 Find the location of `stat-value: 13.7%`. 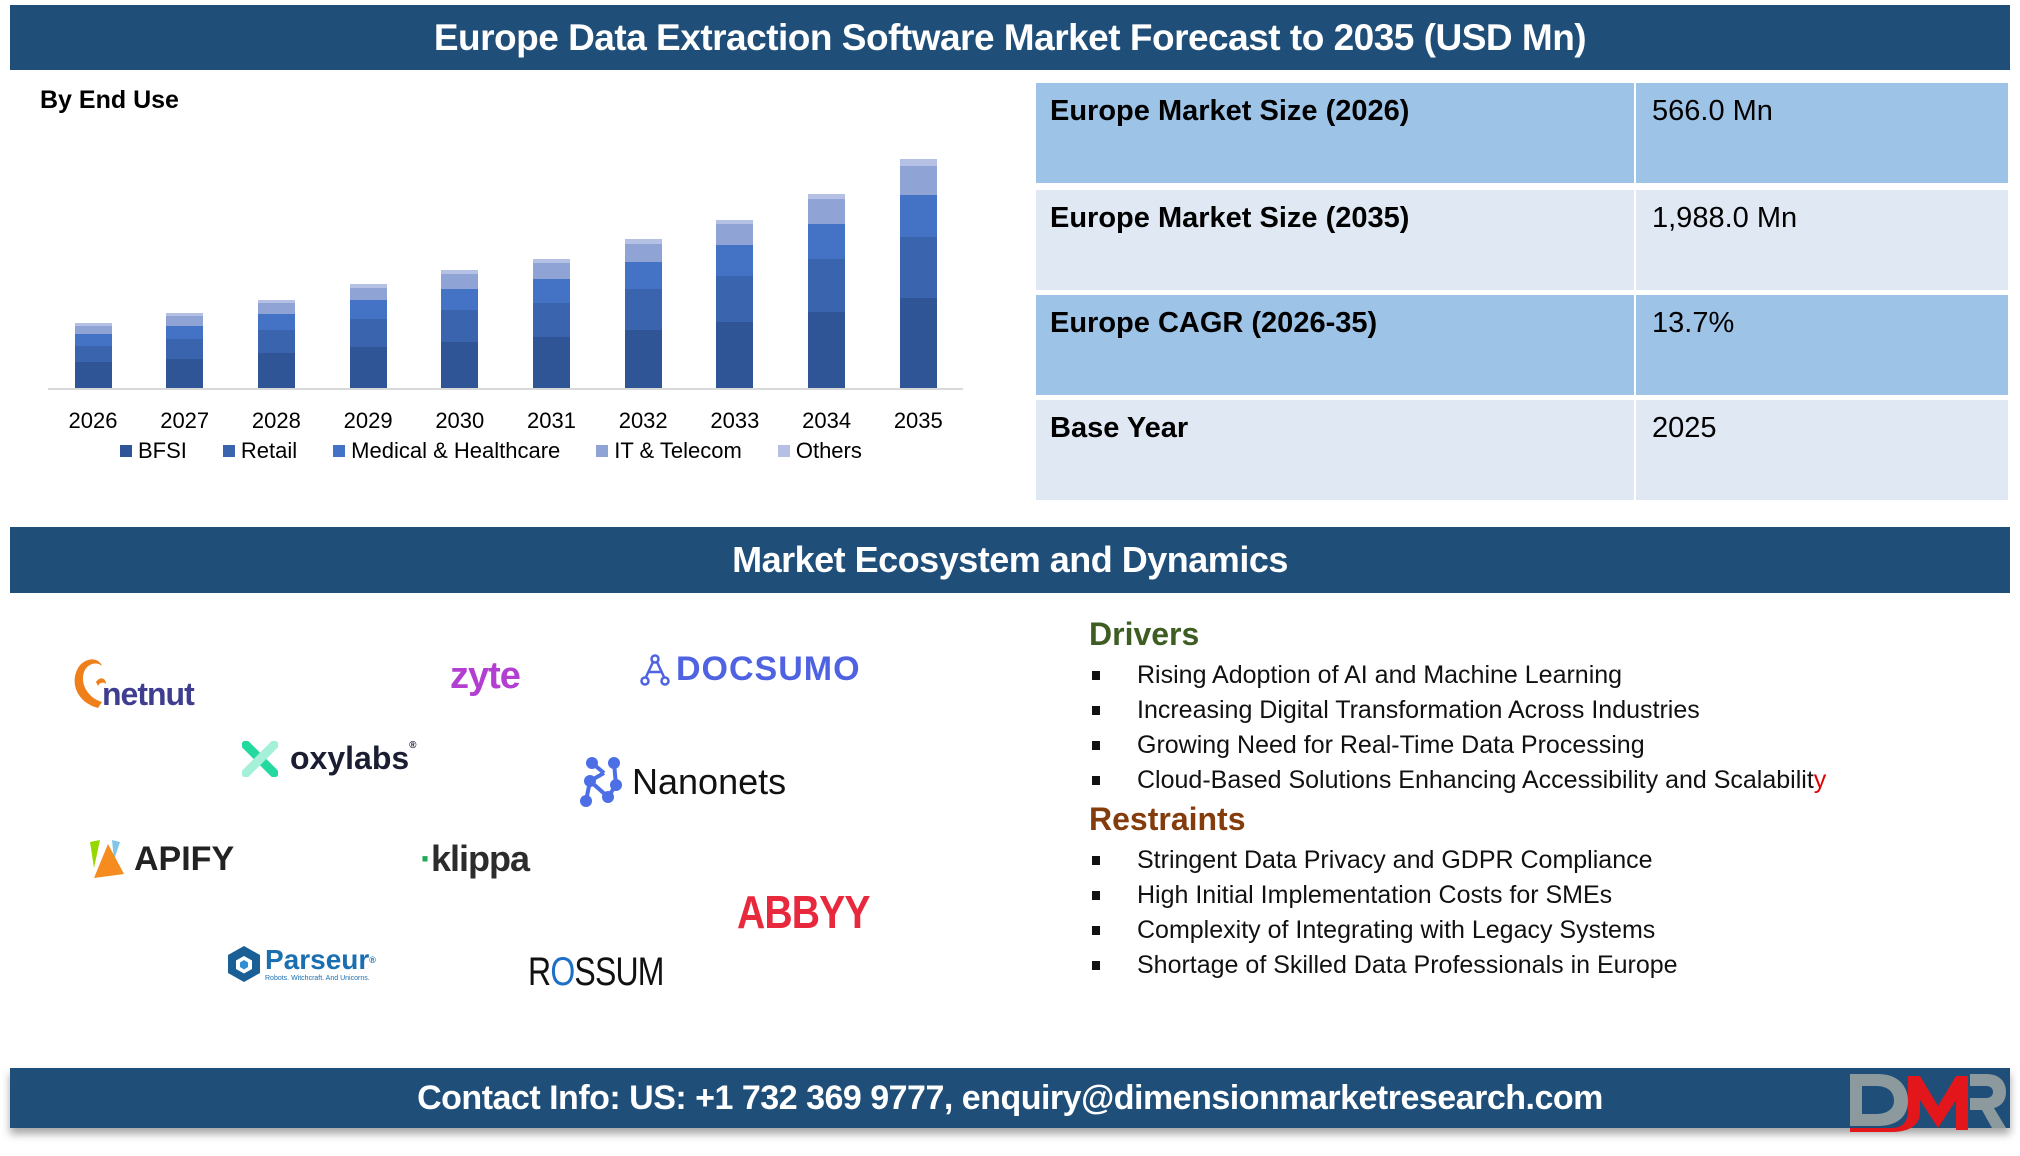

stat-value: 13.7% is located at coordinates (1822, 345).